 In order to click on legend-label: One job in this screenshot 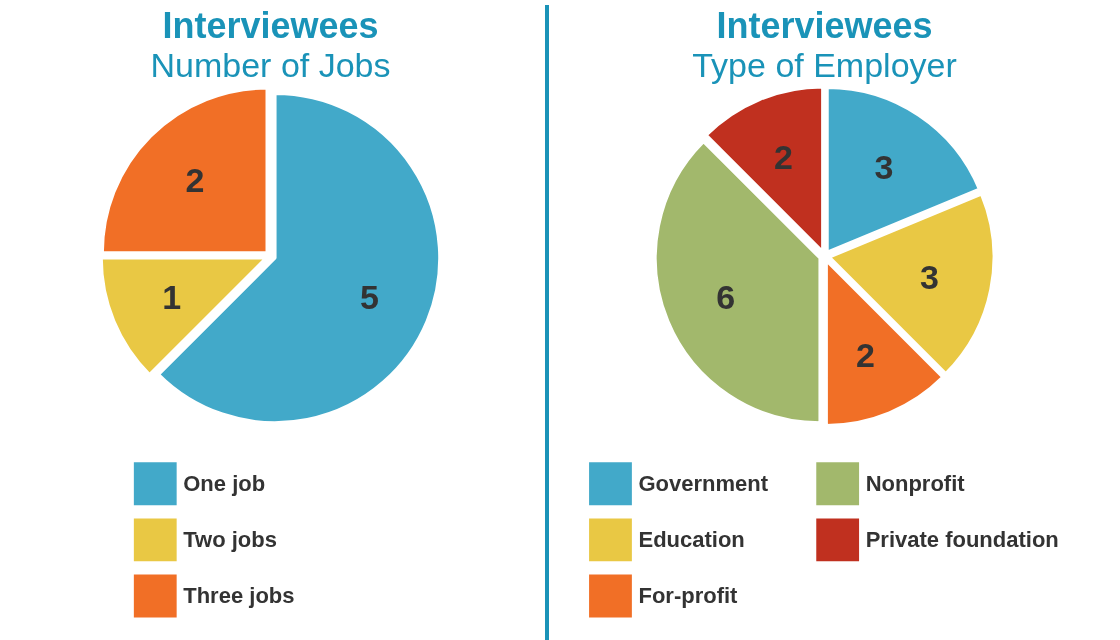, I will do `click(224, 484)`.